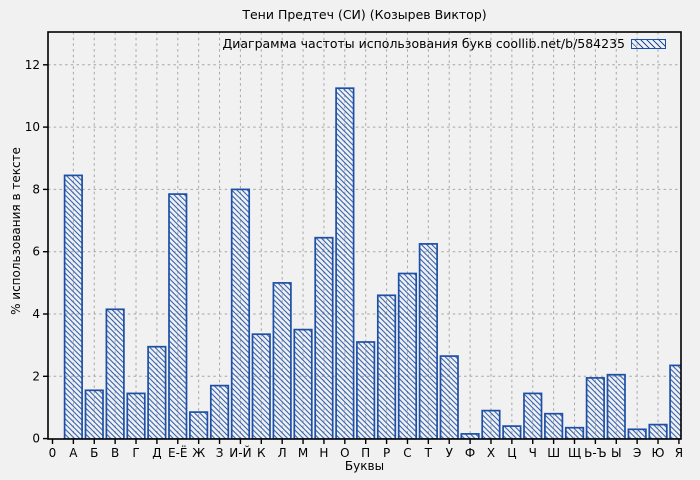 The image size is (700, 480). What do you see at coordinates (428, 453) in the screenshot?
I see `x-tick-label: Т` at bounding box center [428, 453].